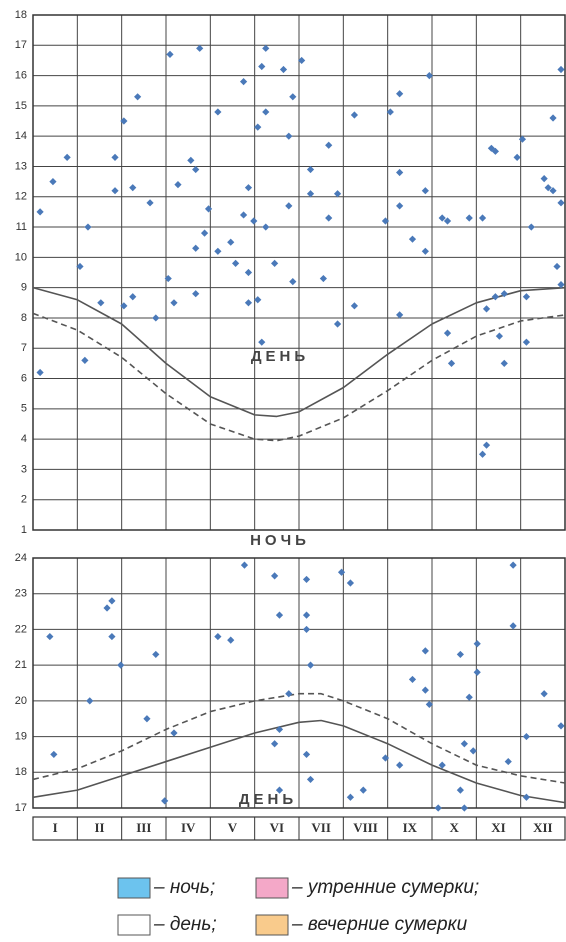 This screenshot has height=942, width=566. I want to click on x-tick-label: IX, so click(410, 827).